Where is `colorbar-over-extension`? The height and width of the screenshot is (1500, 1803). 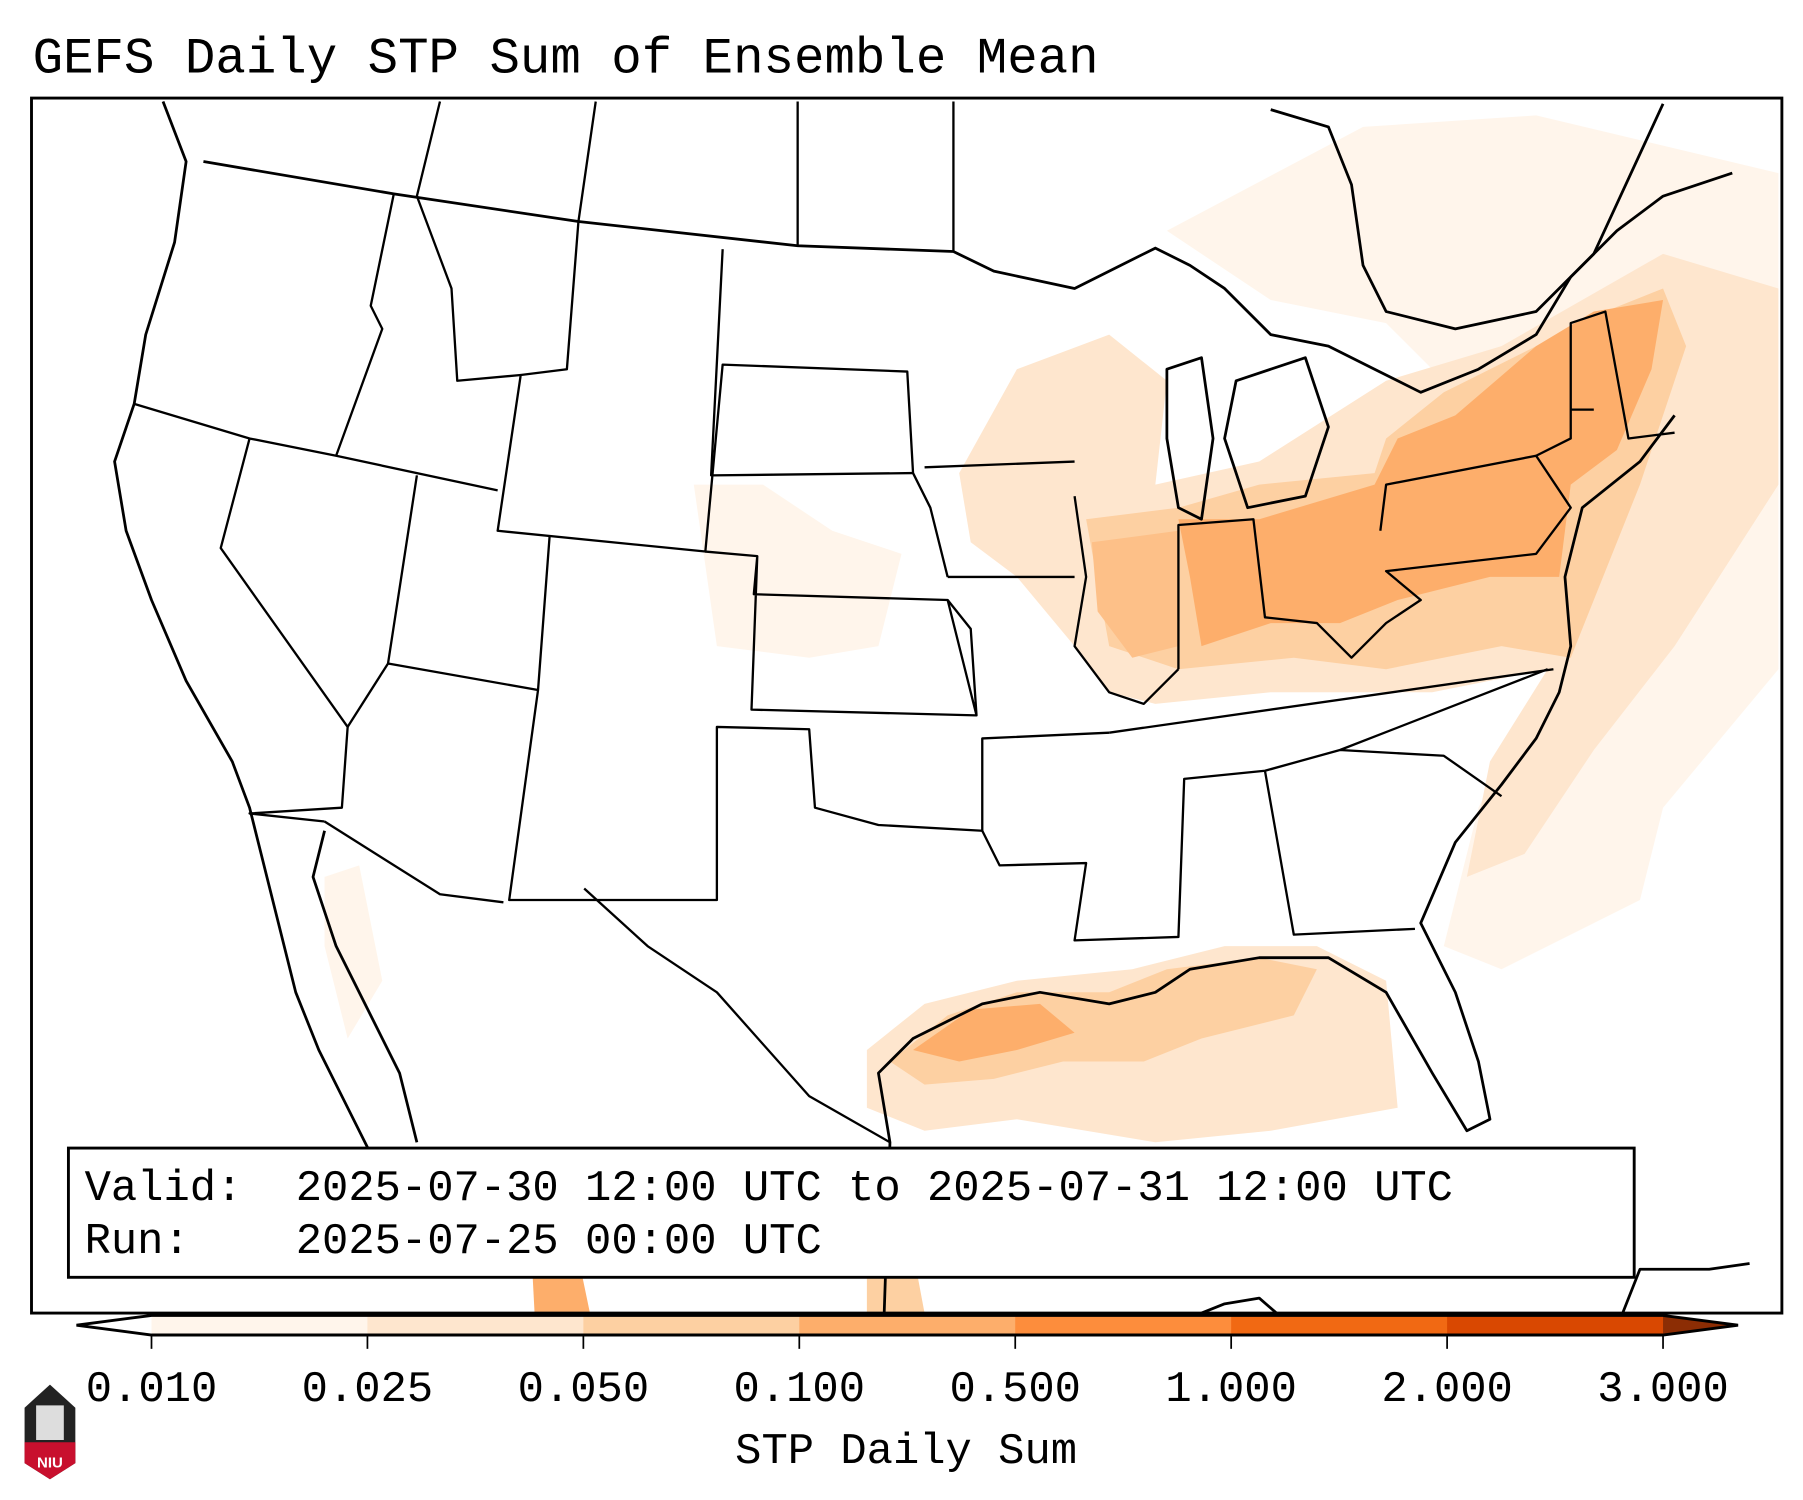 colorbar-over-extension is located at coordinates (1701, 1325).